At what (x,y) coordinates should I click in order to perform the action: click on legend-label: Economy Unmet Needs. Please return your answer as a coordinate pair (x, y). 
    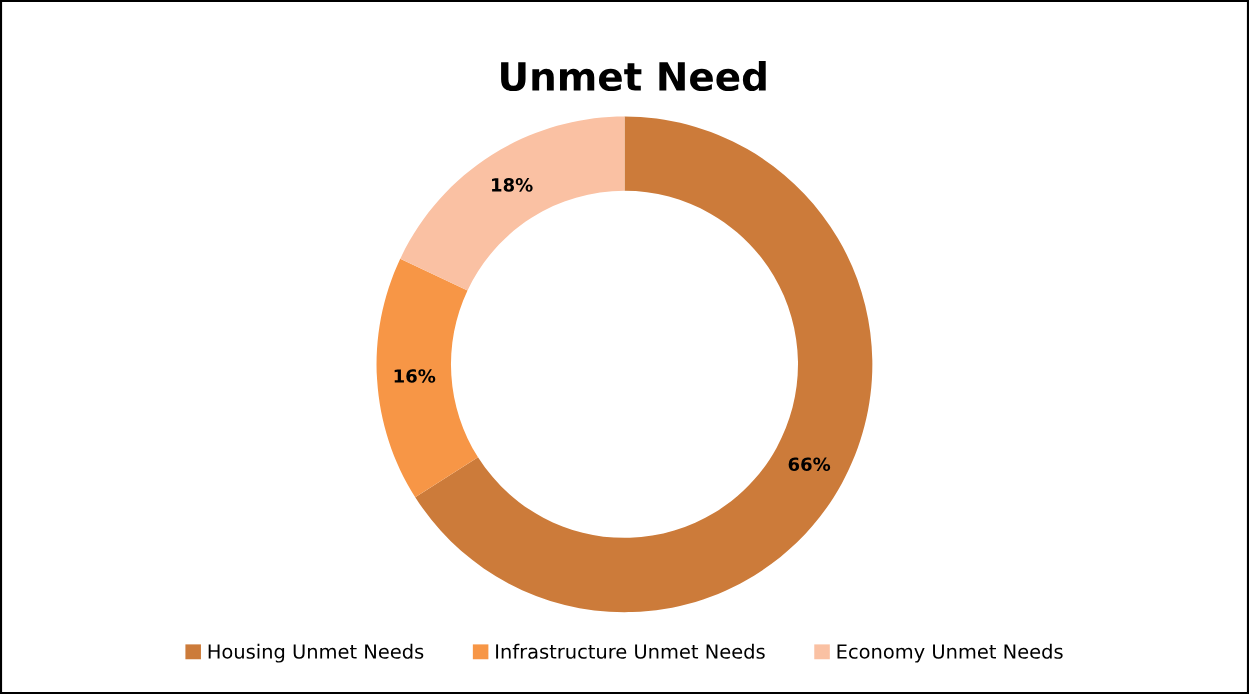
    Looking at the image, I should click on (950, 653).